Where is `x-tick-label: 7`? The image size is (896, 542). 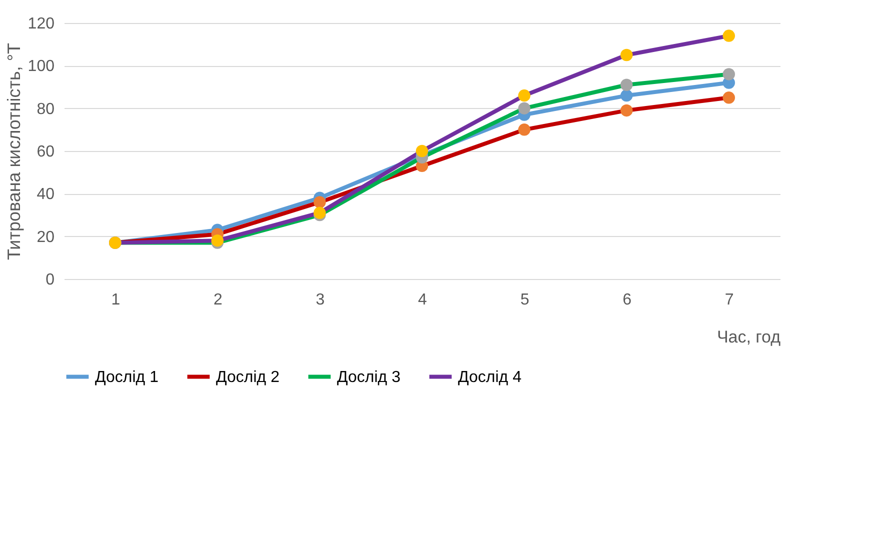 x-tick-label: 7 is located at coordinates (729, 300).